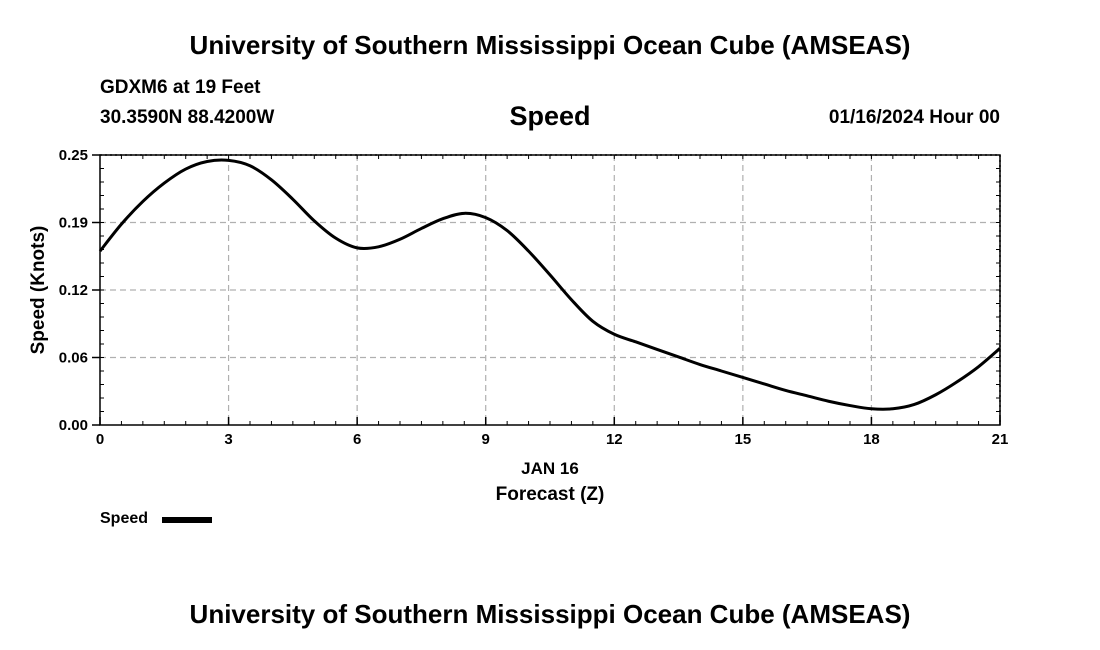  I want to click on x-tick-label: 0, so click(100, 439).